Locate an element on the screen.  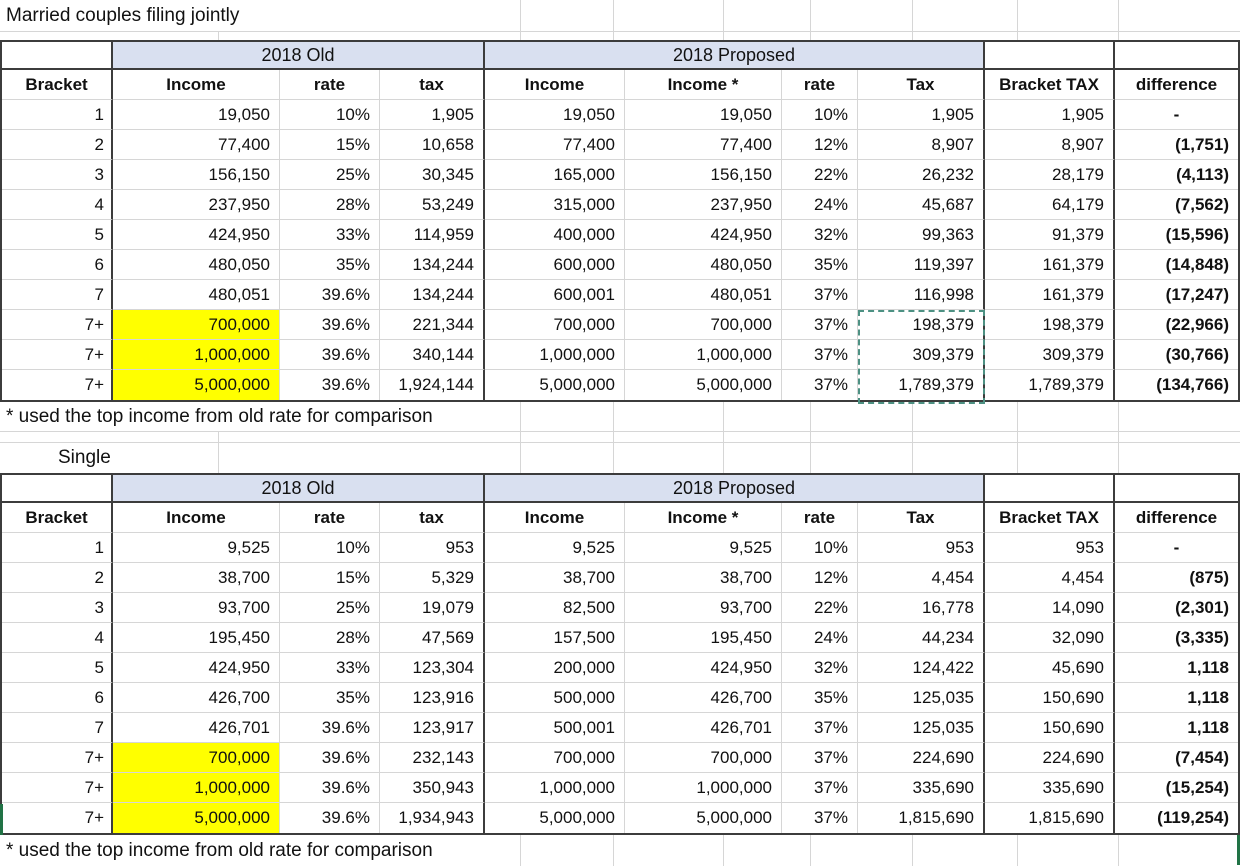
table-cell: 16,778 is located at coordinates (921, 608).